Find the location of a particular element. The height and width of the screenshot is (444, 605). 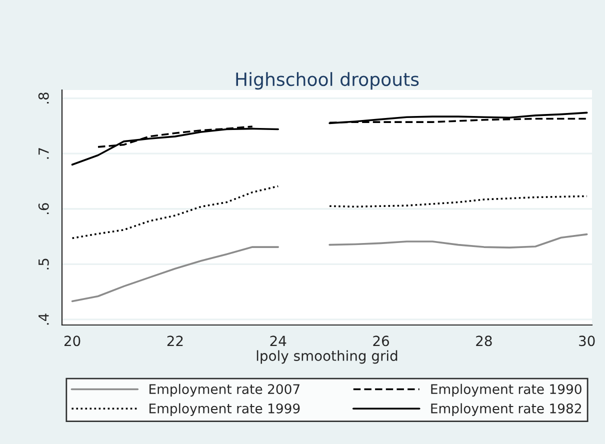

x-tick-label: 30 is located at coordinates (587, 341).